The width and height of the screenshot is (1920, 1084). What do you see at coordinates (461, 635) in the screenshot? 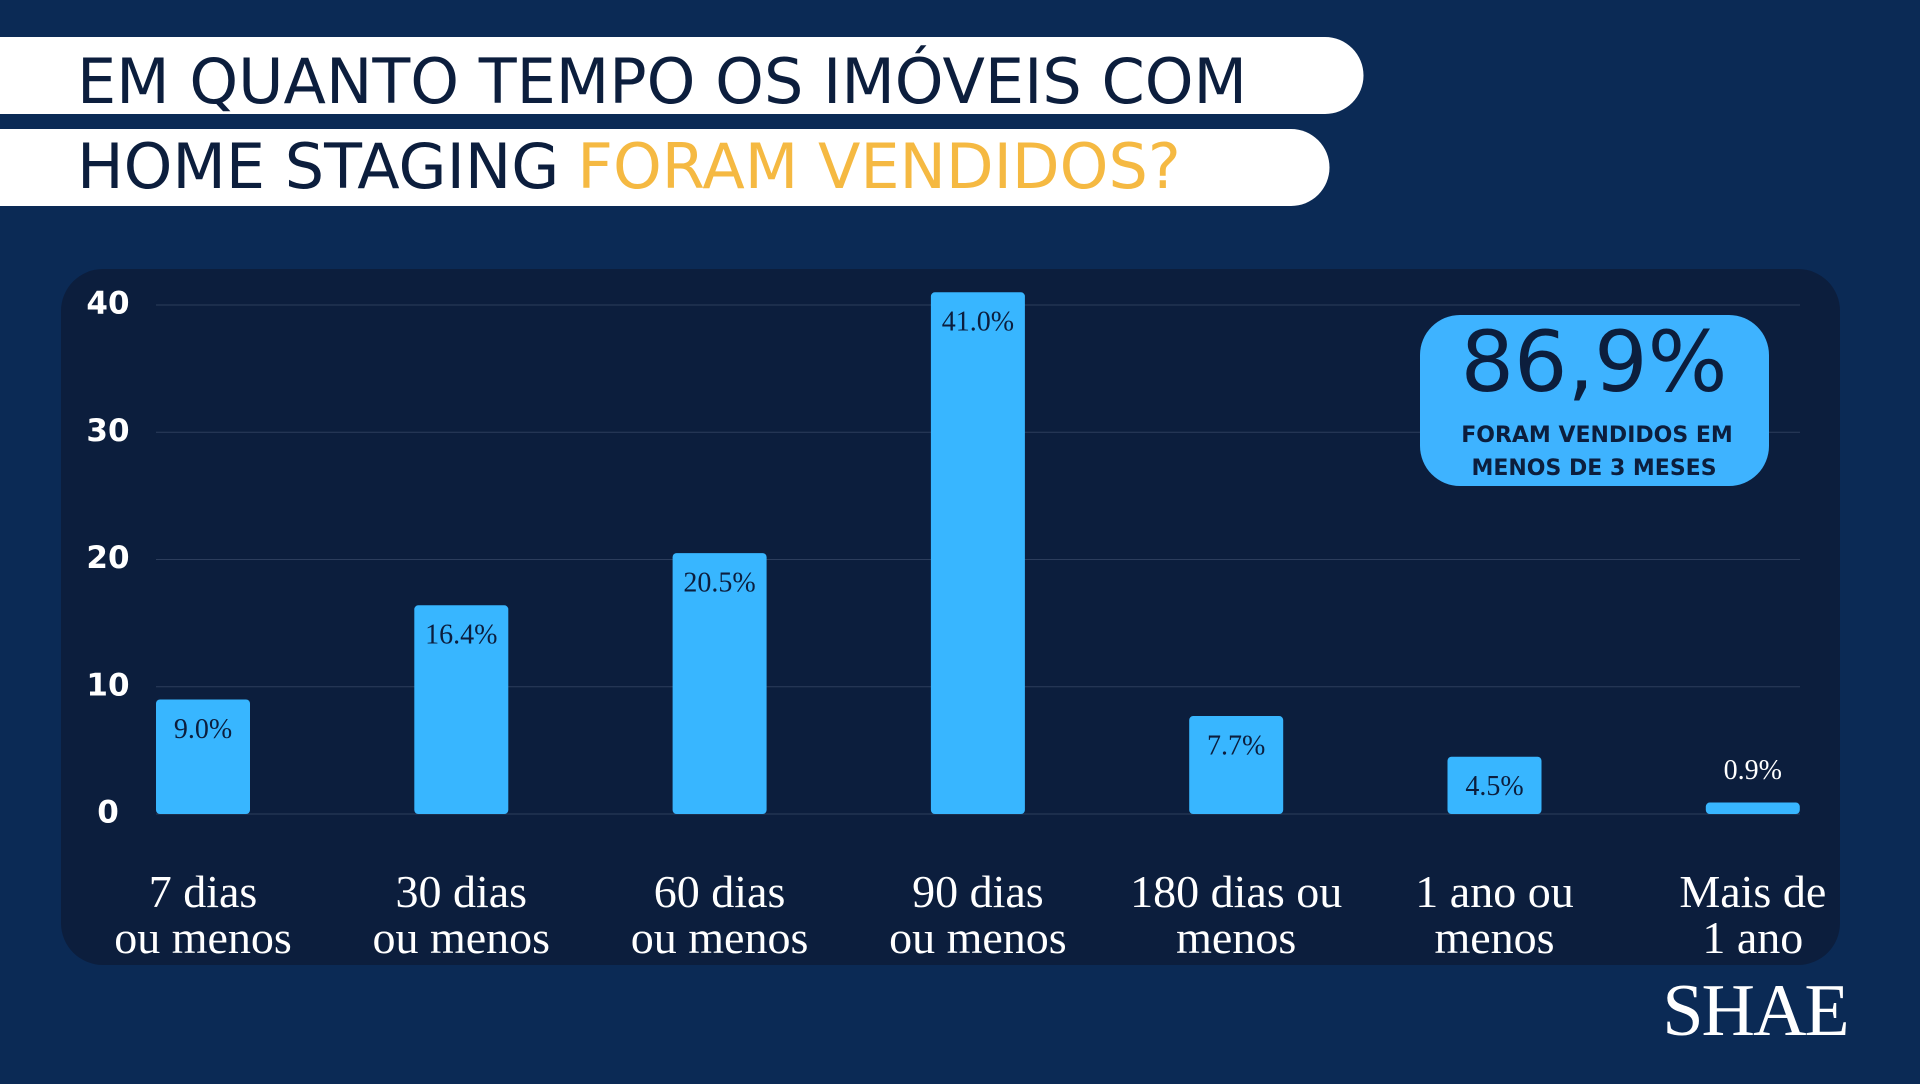
I see `value-label: 16.4%` at bounding box center [461, 635].